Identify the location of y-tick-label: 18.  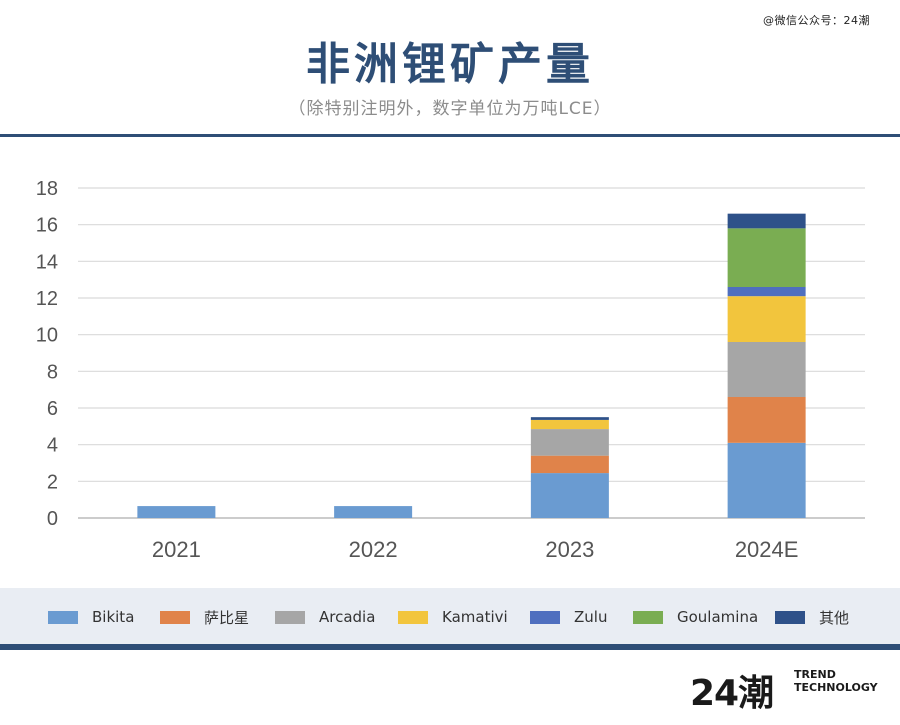
(47, 189).